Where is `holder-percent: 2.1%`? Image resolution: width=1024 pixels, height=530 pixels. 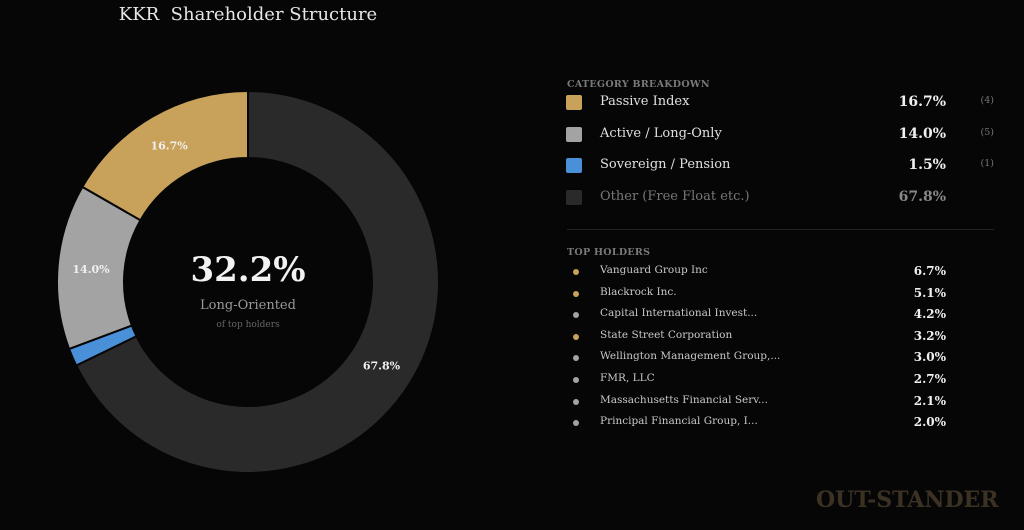
holder-percent: 2.1% is located at coordinates (929, 400).